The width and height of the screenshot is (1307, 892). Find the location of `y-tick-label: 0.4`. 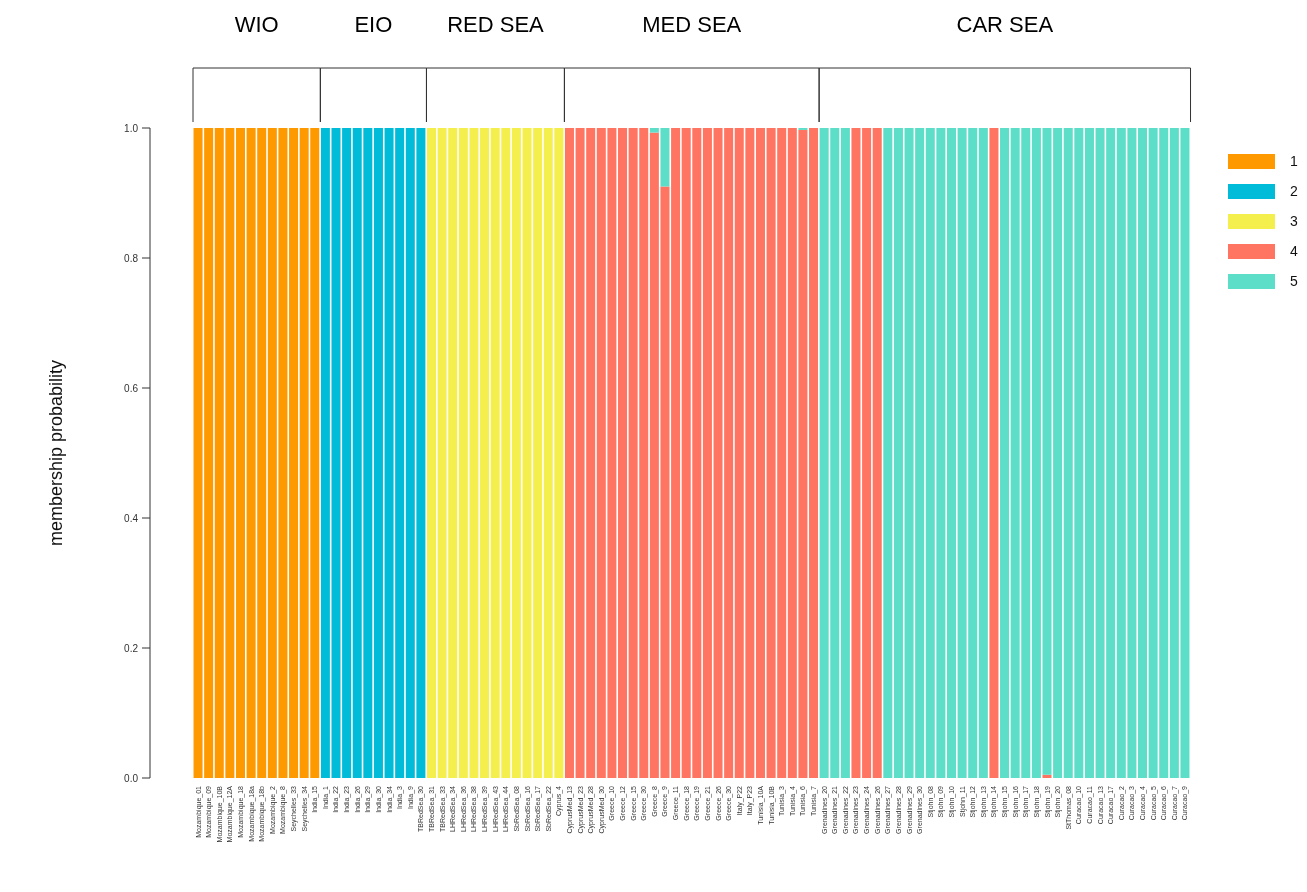

y-tick-label: 0.4 is located at coordinates (131, 518).